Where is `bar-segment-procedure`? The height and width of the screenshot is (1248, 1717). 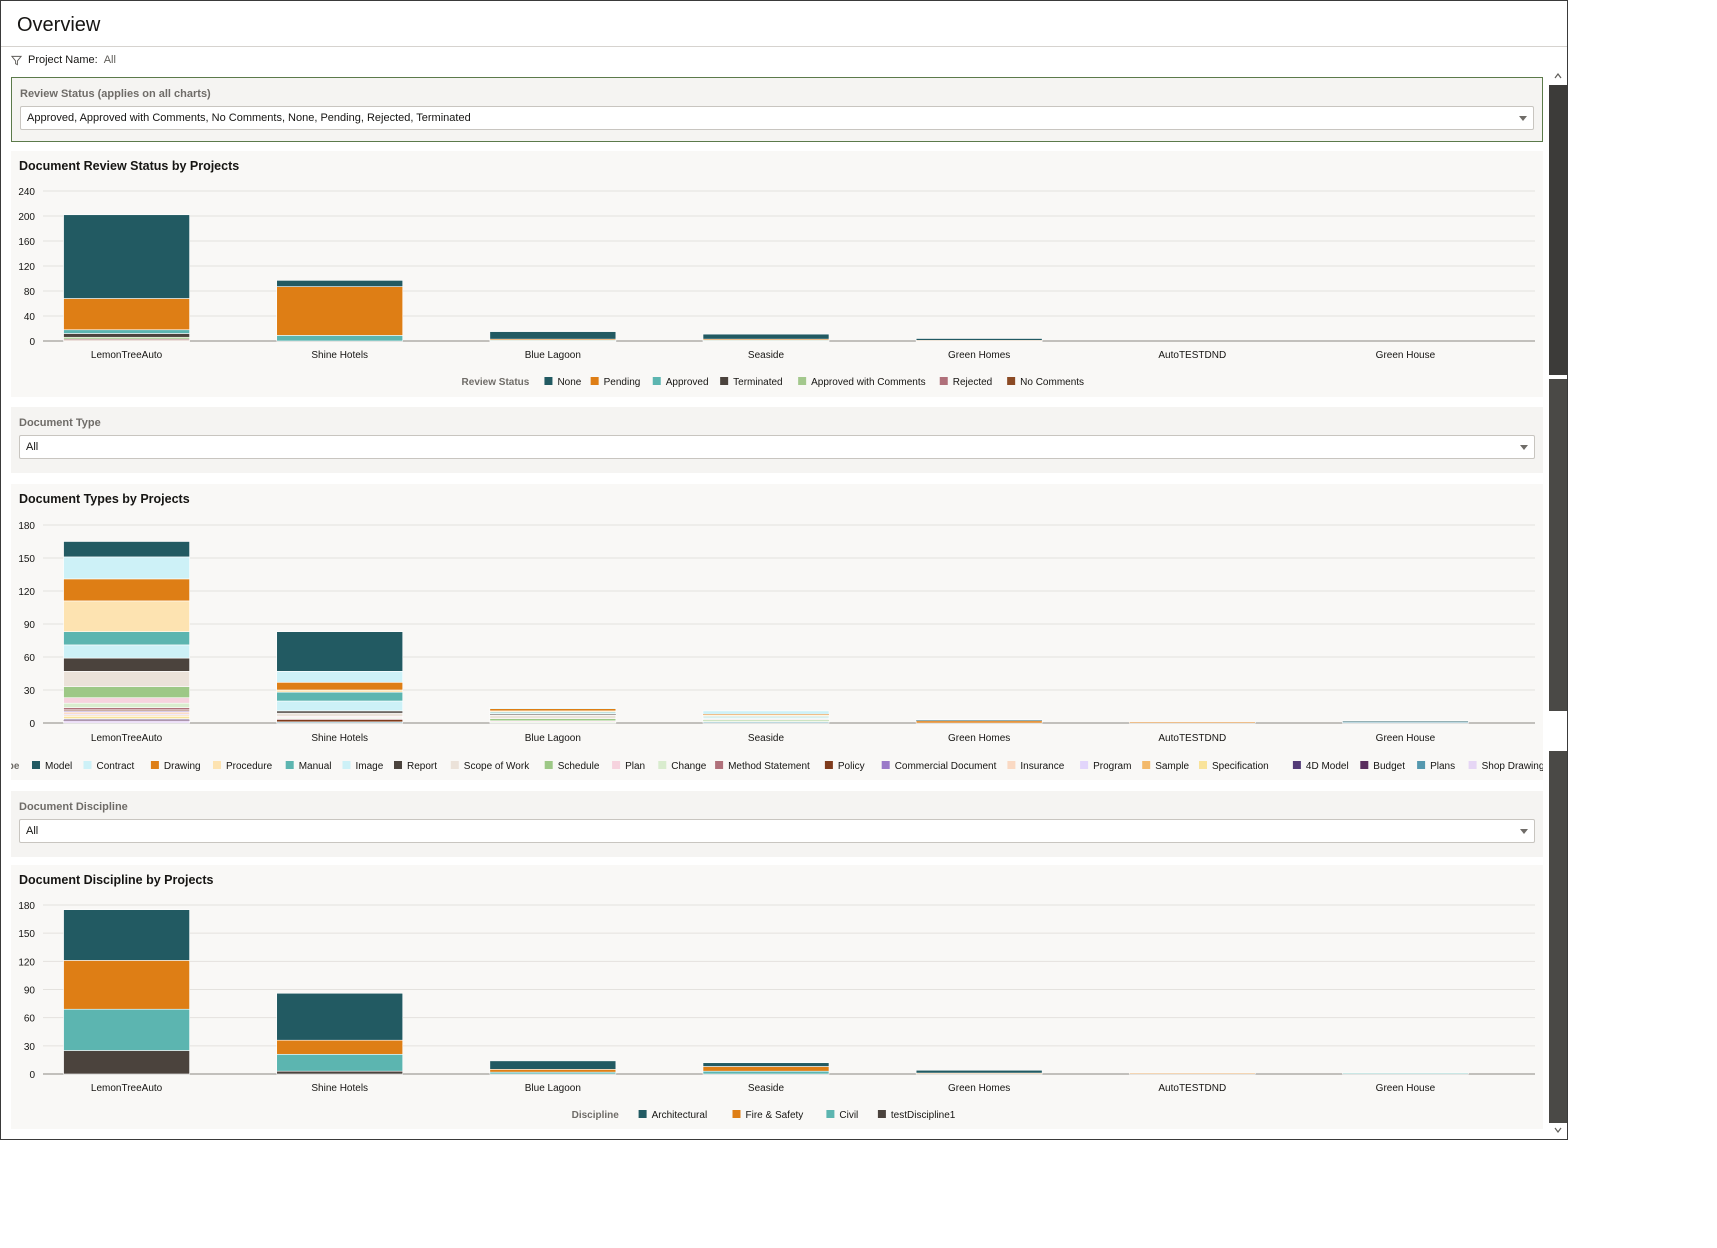
bar-segment-procedure is located at coordinates (126, 616).